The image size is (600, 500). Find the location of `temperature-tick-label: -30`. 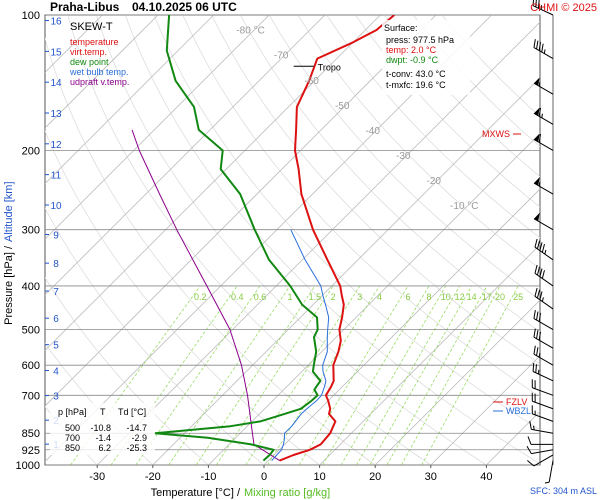

temperature-tick-label: -30 is located at coordinates (97, 477).